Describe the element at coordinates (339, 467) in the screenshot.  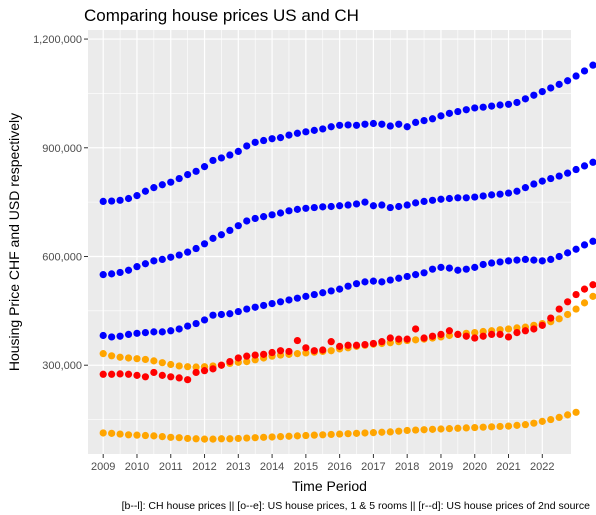
I see `x-tick-label: 2016` at that location.